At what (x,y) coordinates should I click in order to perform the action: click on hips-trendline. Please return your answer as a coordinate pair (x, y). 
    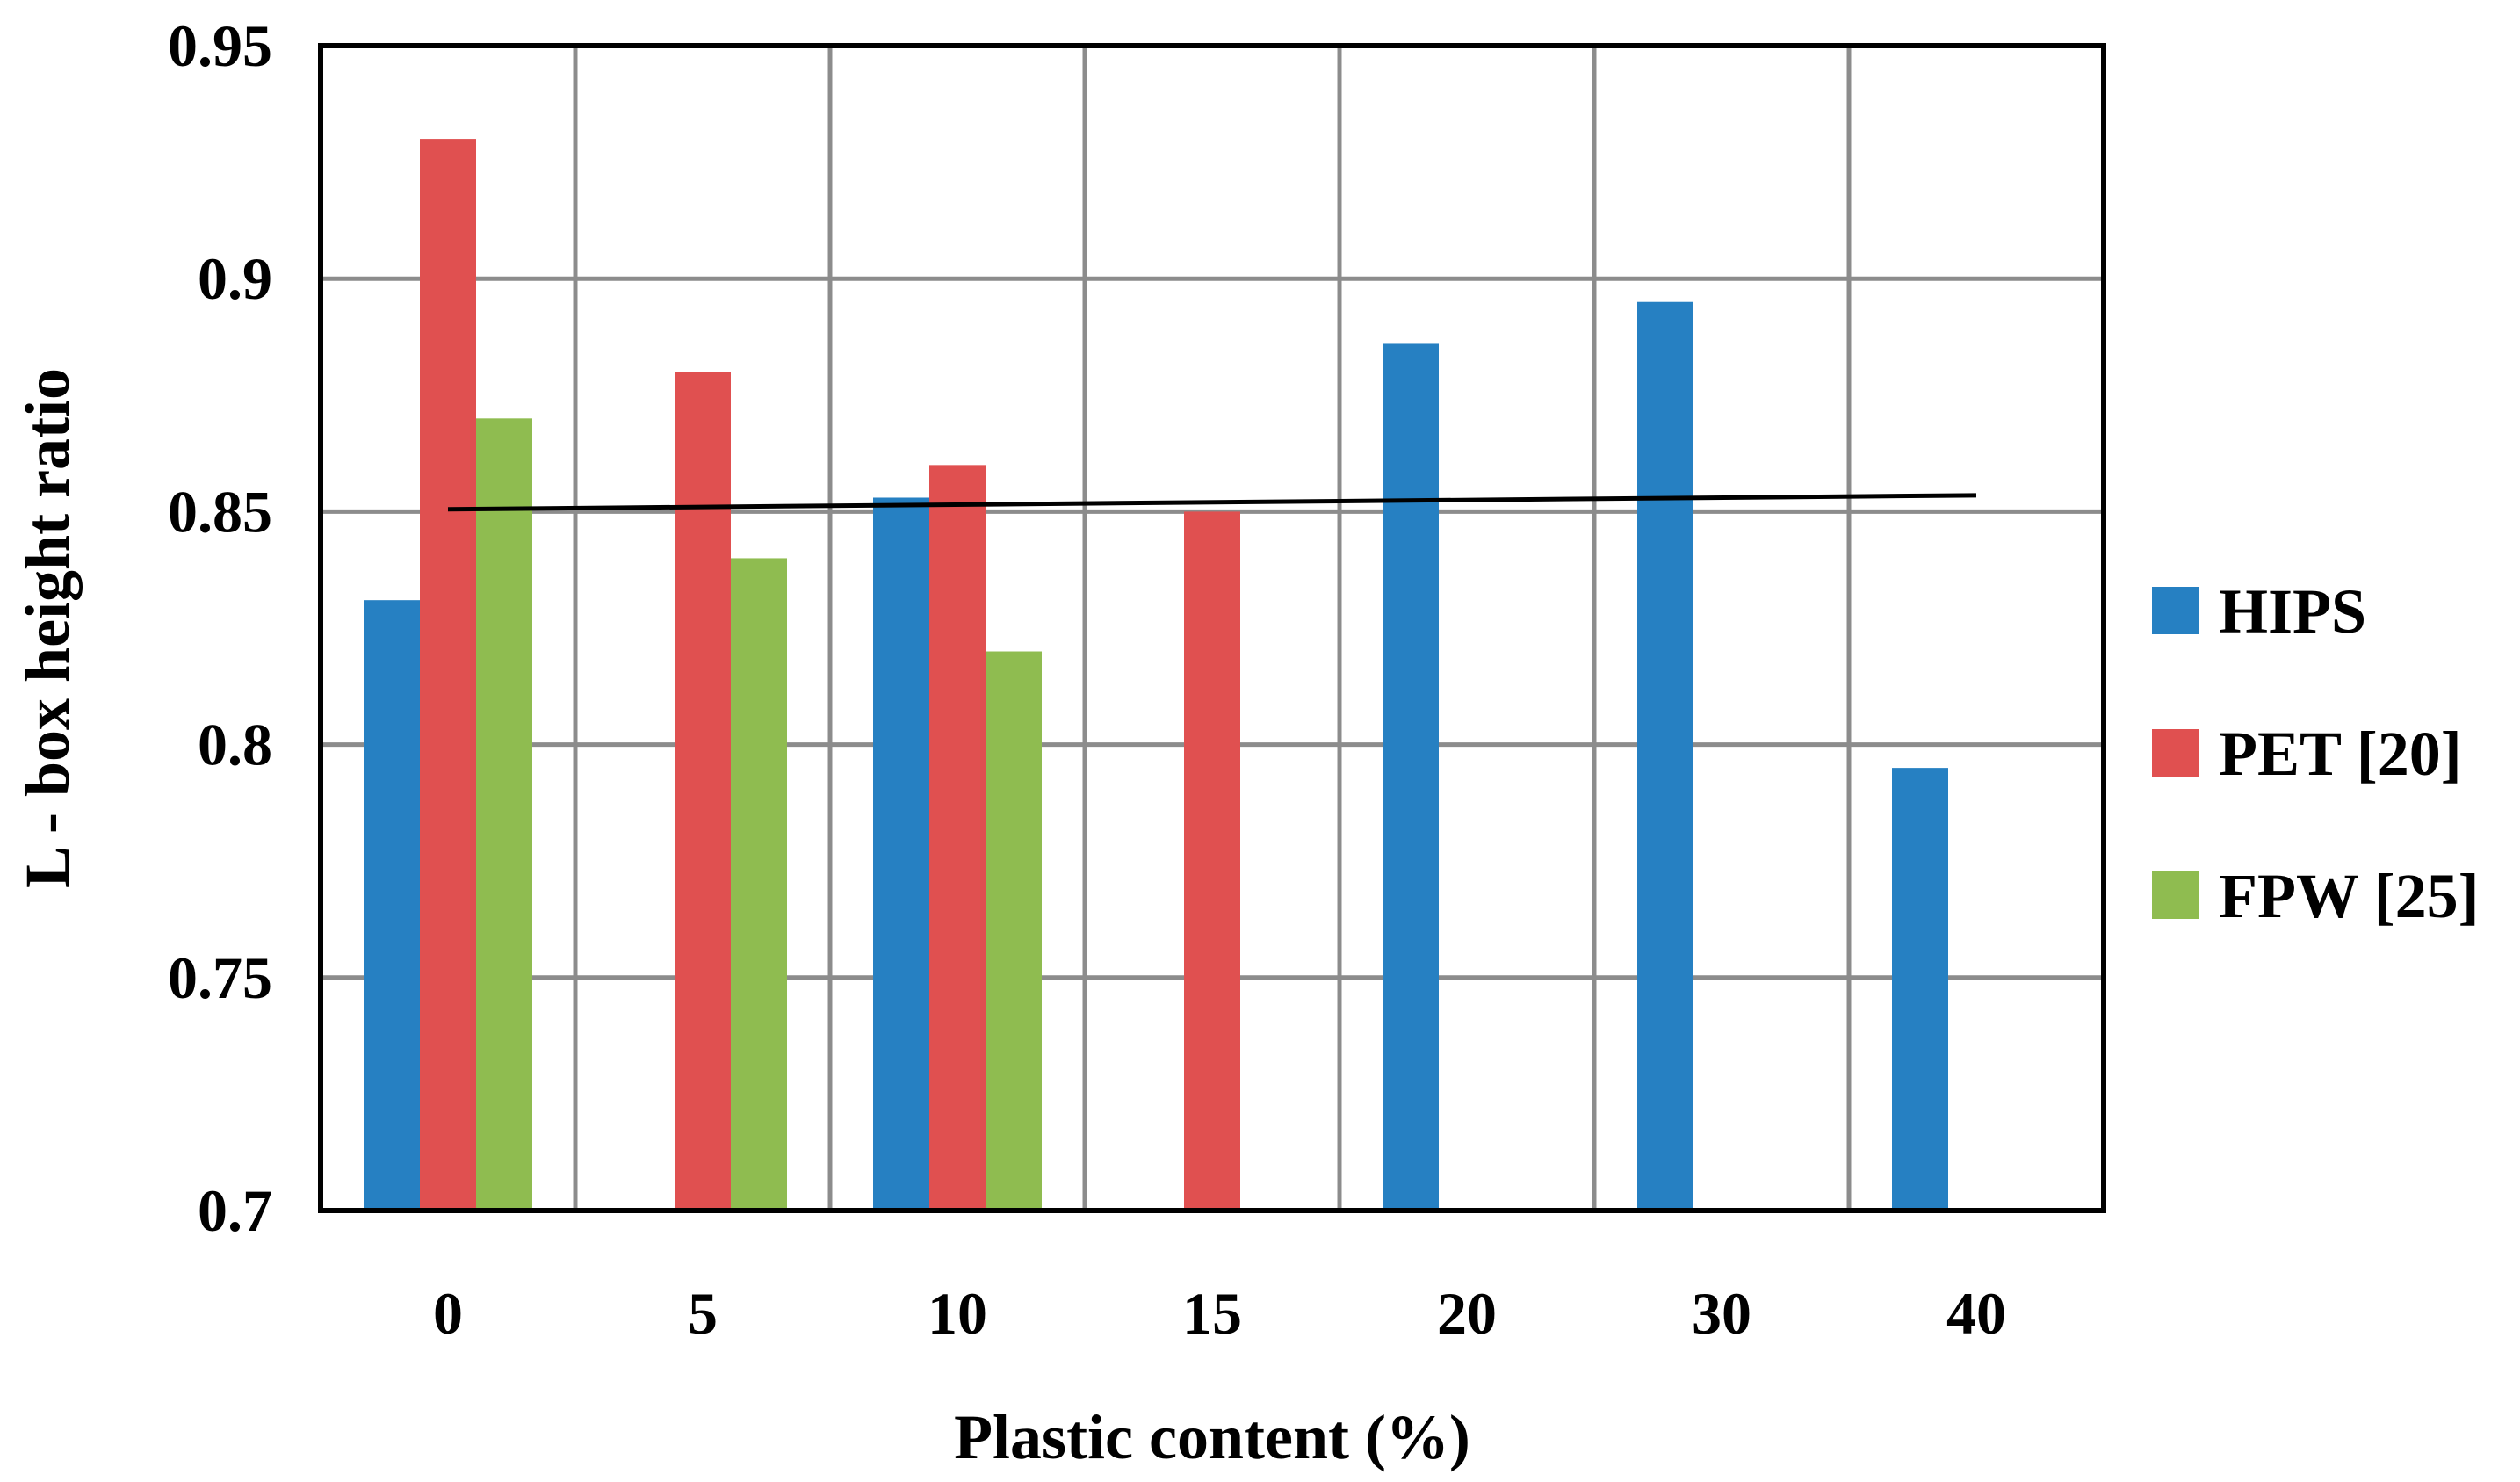
    Looking at the image, I should click on (1212, 502).